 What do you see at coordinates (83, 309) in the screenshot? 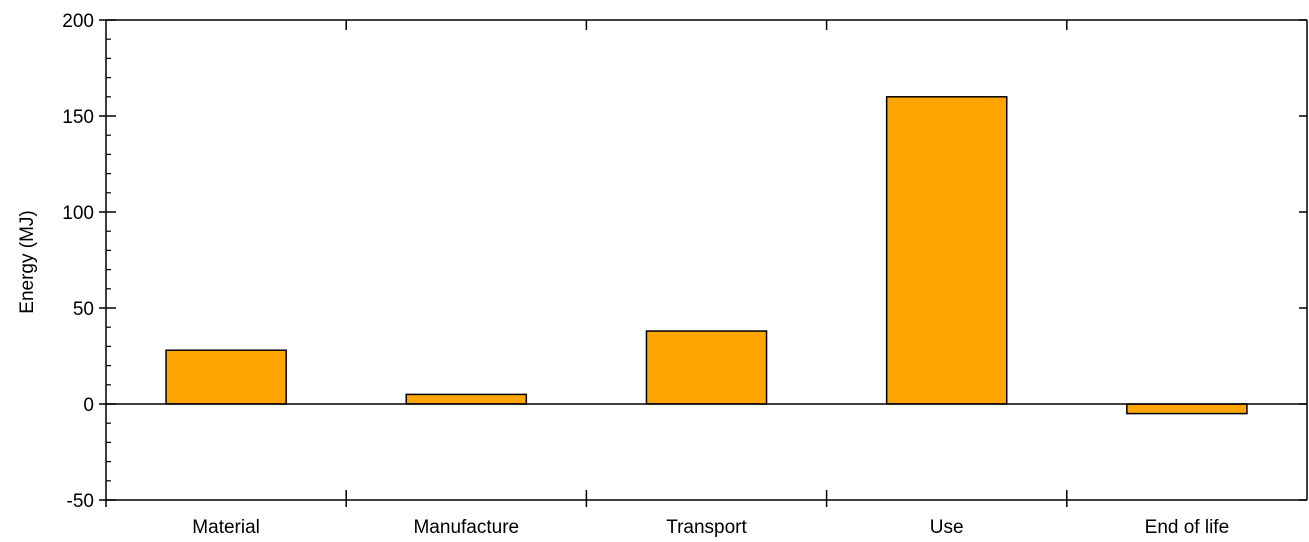
I see `y-tick-label: 50` at bounding box center [83, 309].